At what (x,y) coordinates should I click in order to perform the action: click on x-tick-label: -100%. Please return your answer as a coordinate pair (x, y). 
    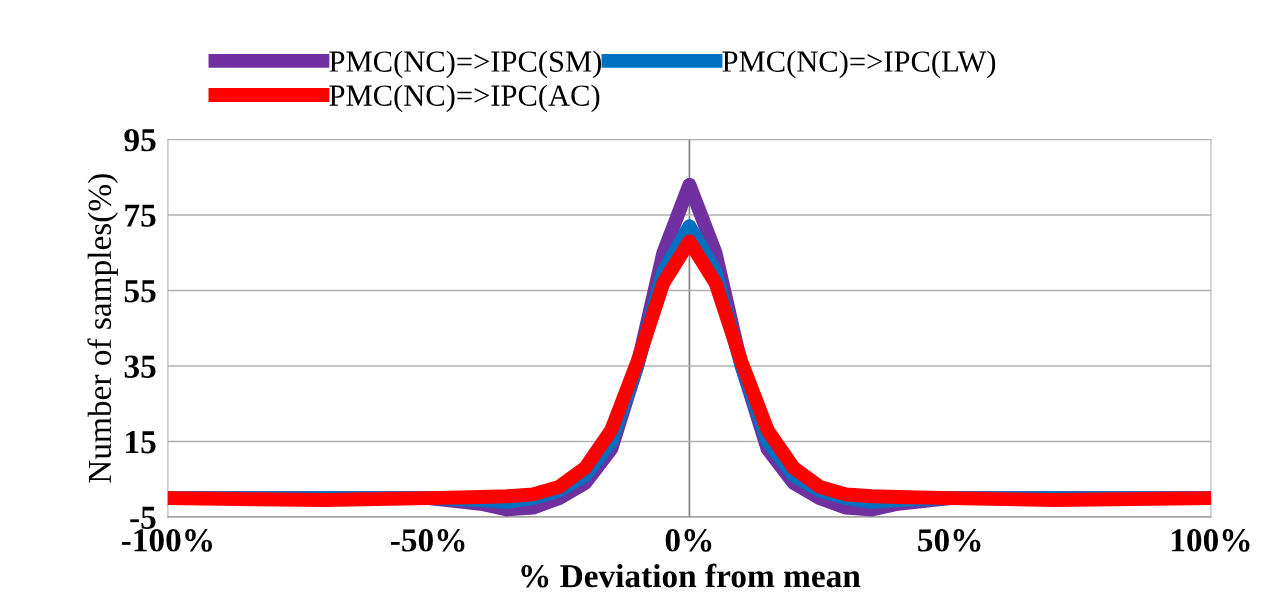
    Looking at the image, I should click on (166, 540).